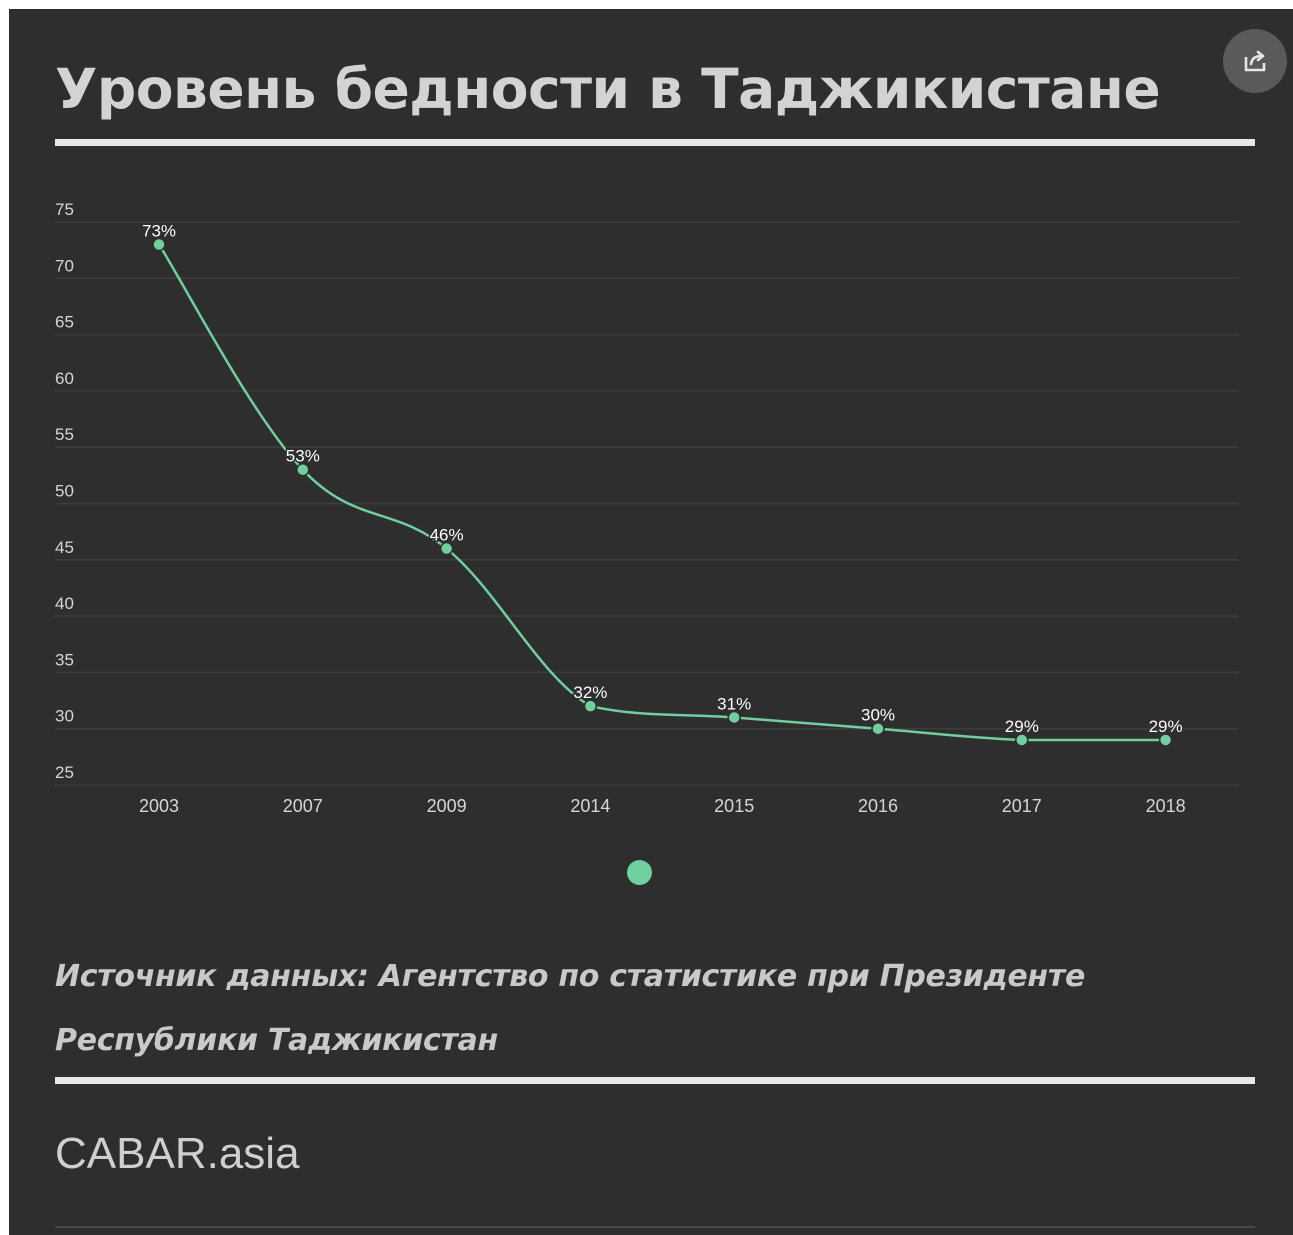 Image resolution: width=1293 pixels, height=1235 pixels. What do you see at coordinates (655, 1080) in the screenshot?
I see `source-divider` at bounding box center [655, 1080].